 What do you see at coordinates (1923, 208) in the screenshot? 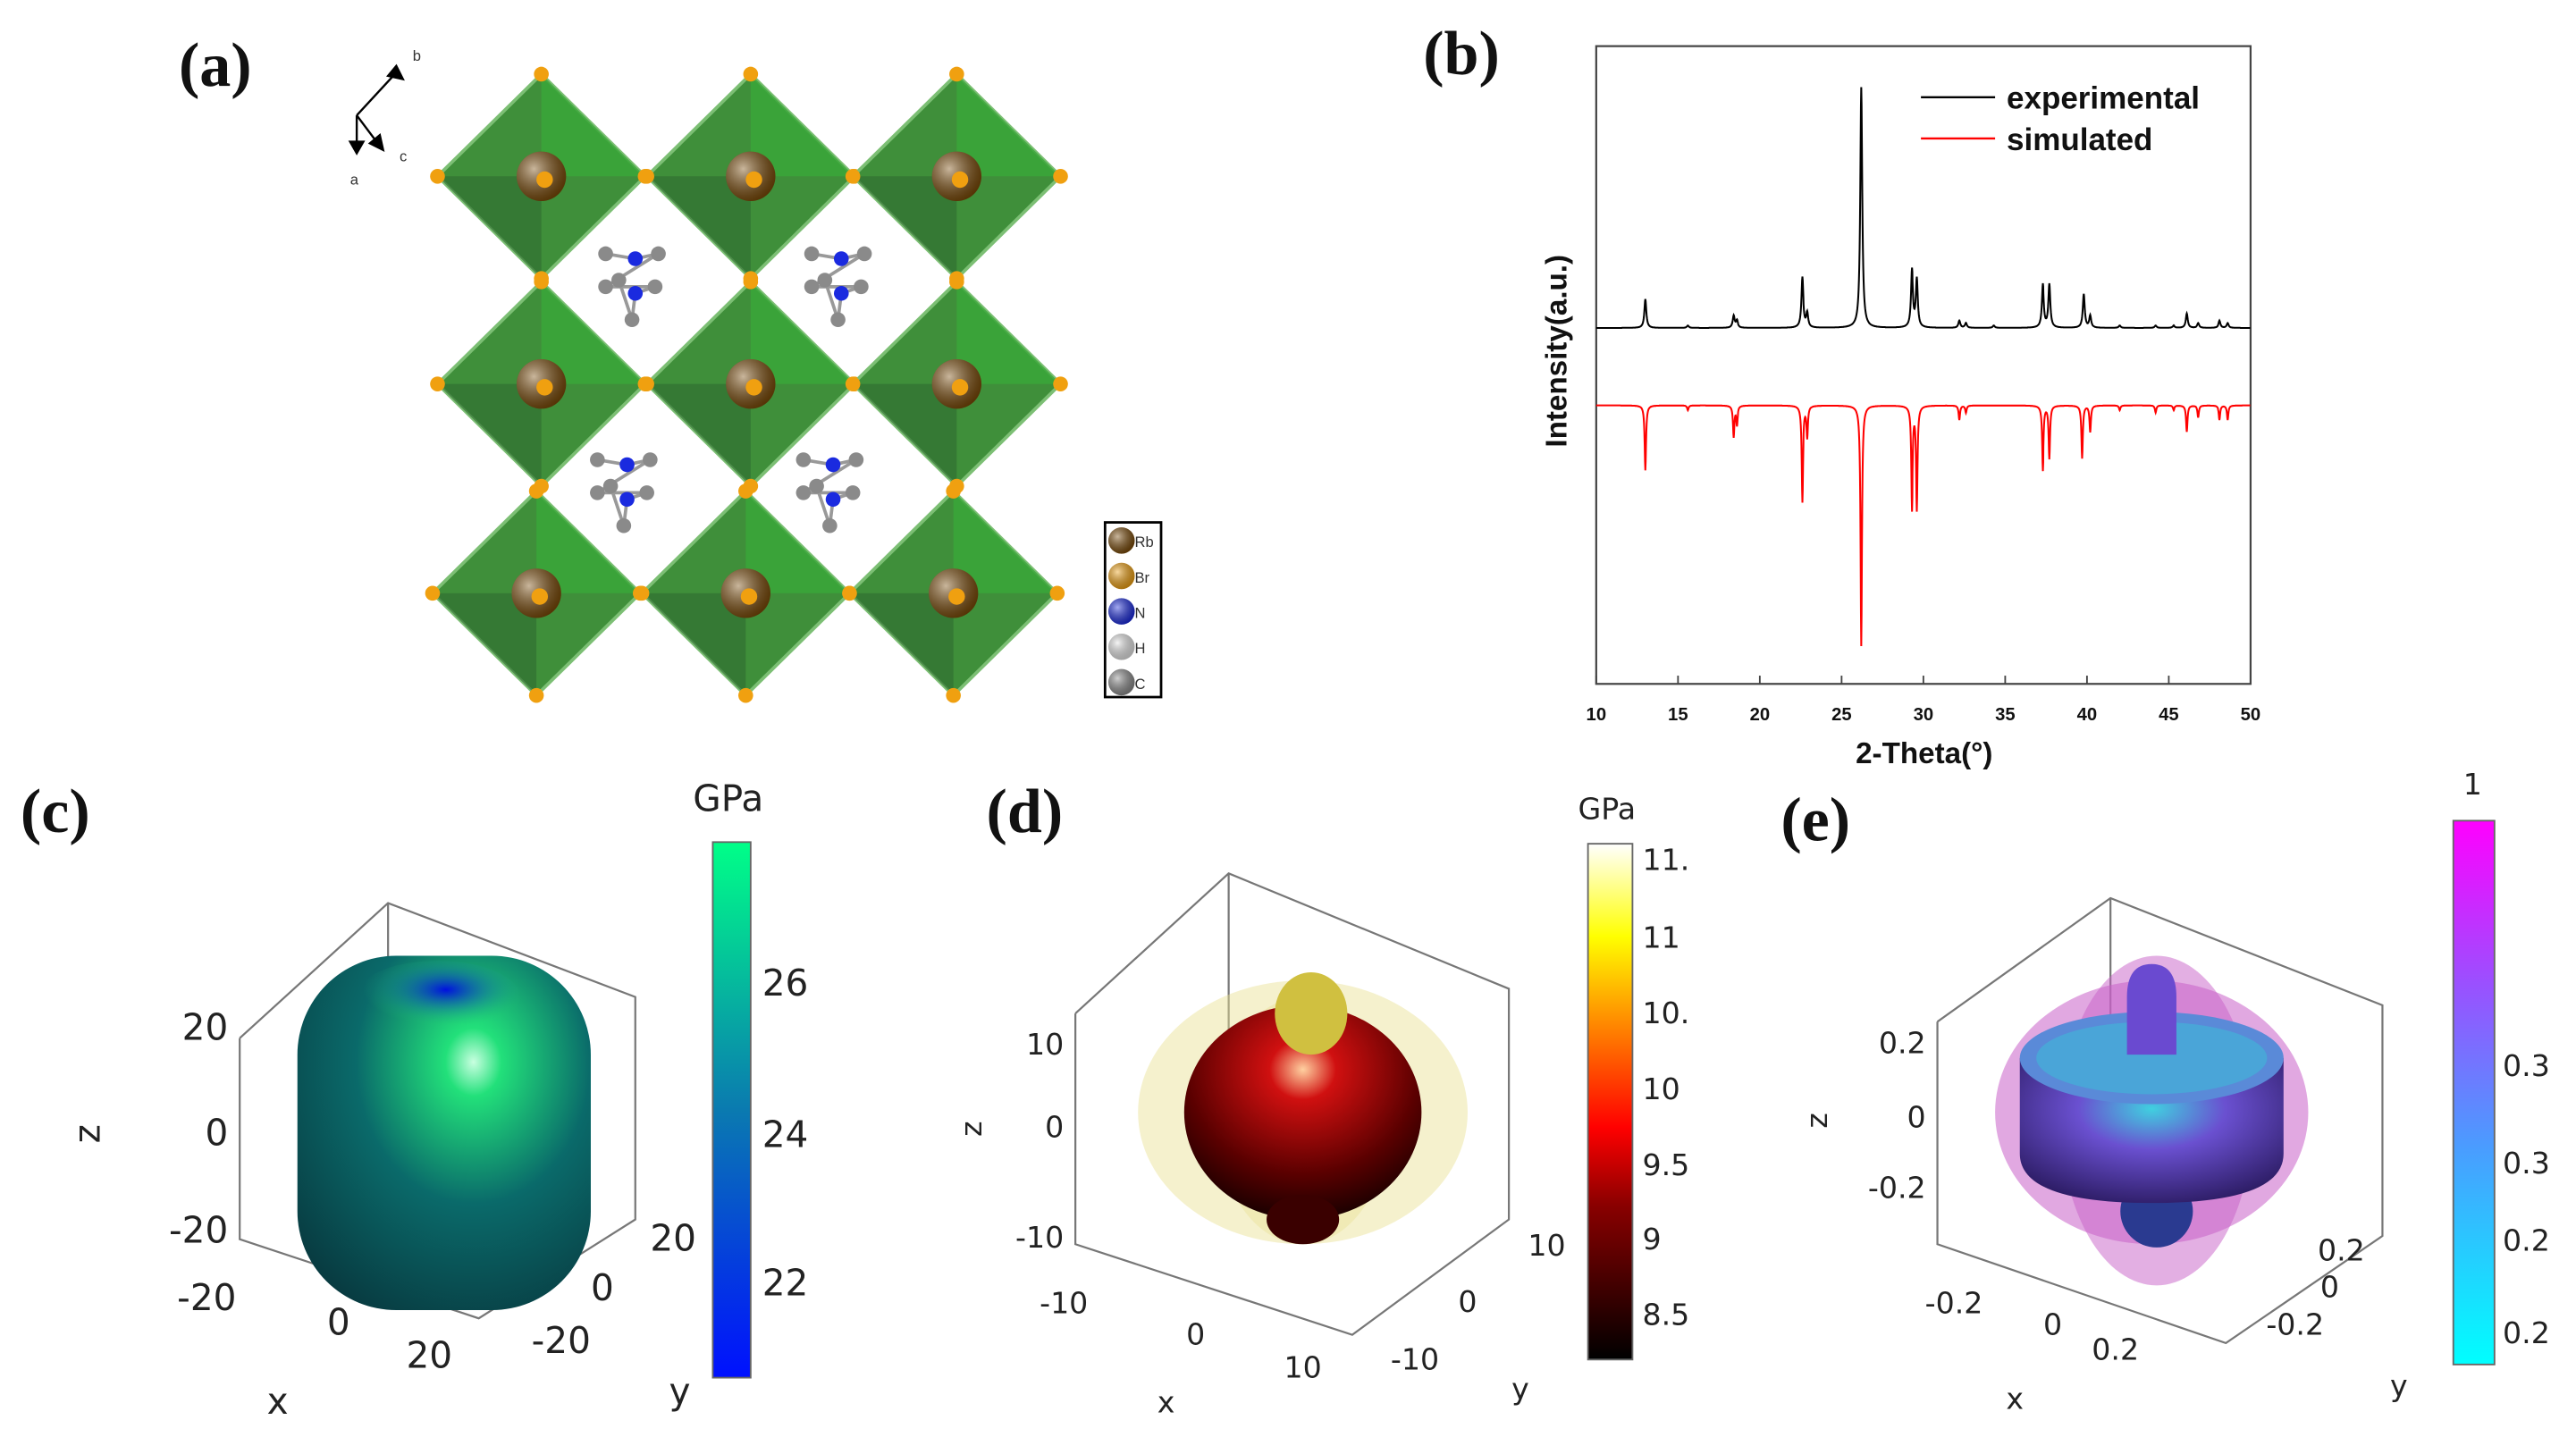
I see `series-experimental-line` at bounding box center [1923, 208].